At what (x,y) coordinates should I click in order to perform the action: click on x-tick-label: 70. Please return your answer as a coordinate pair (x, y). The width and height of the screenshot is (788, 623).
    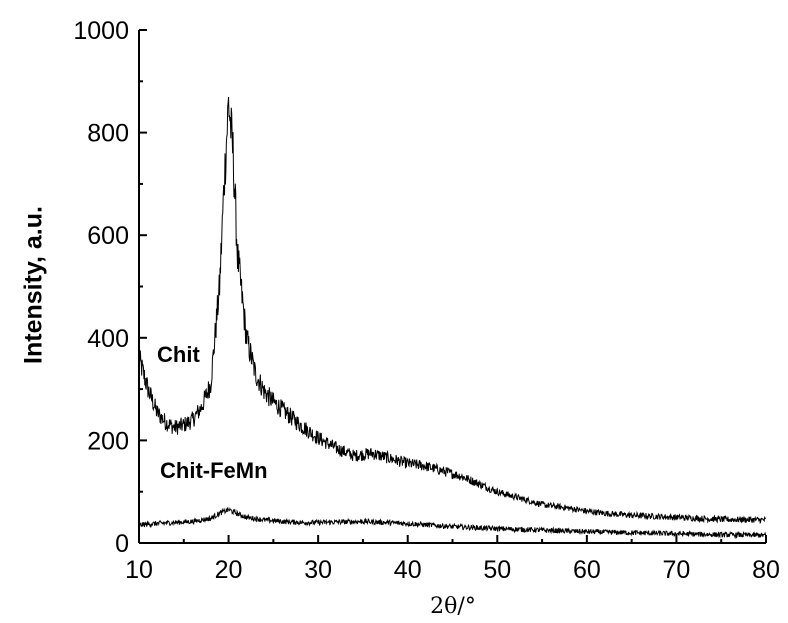
    Looking at the image, I should click on (677, 570).